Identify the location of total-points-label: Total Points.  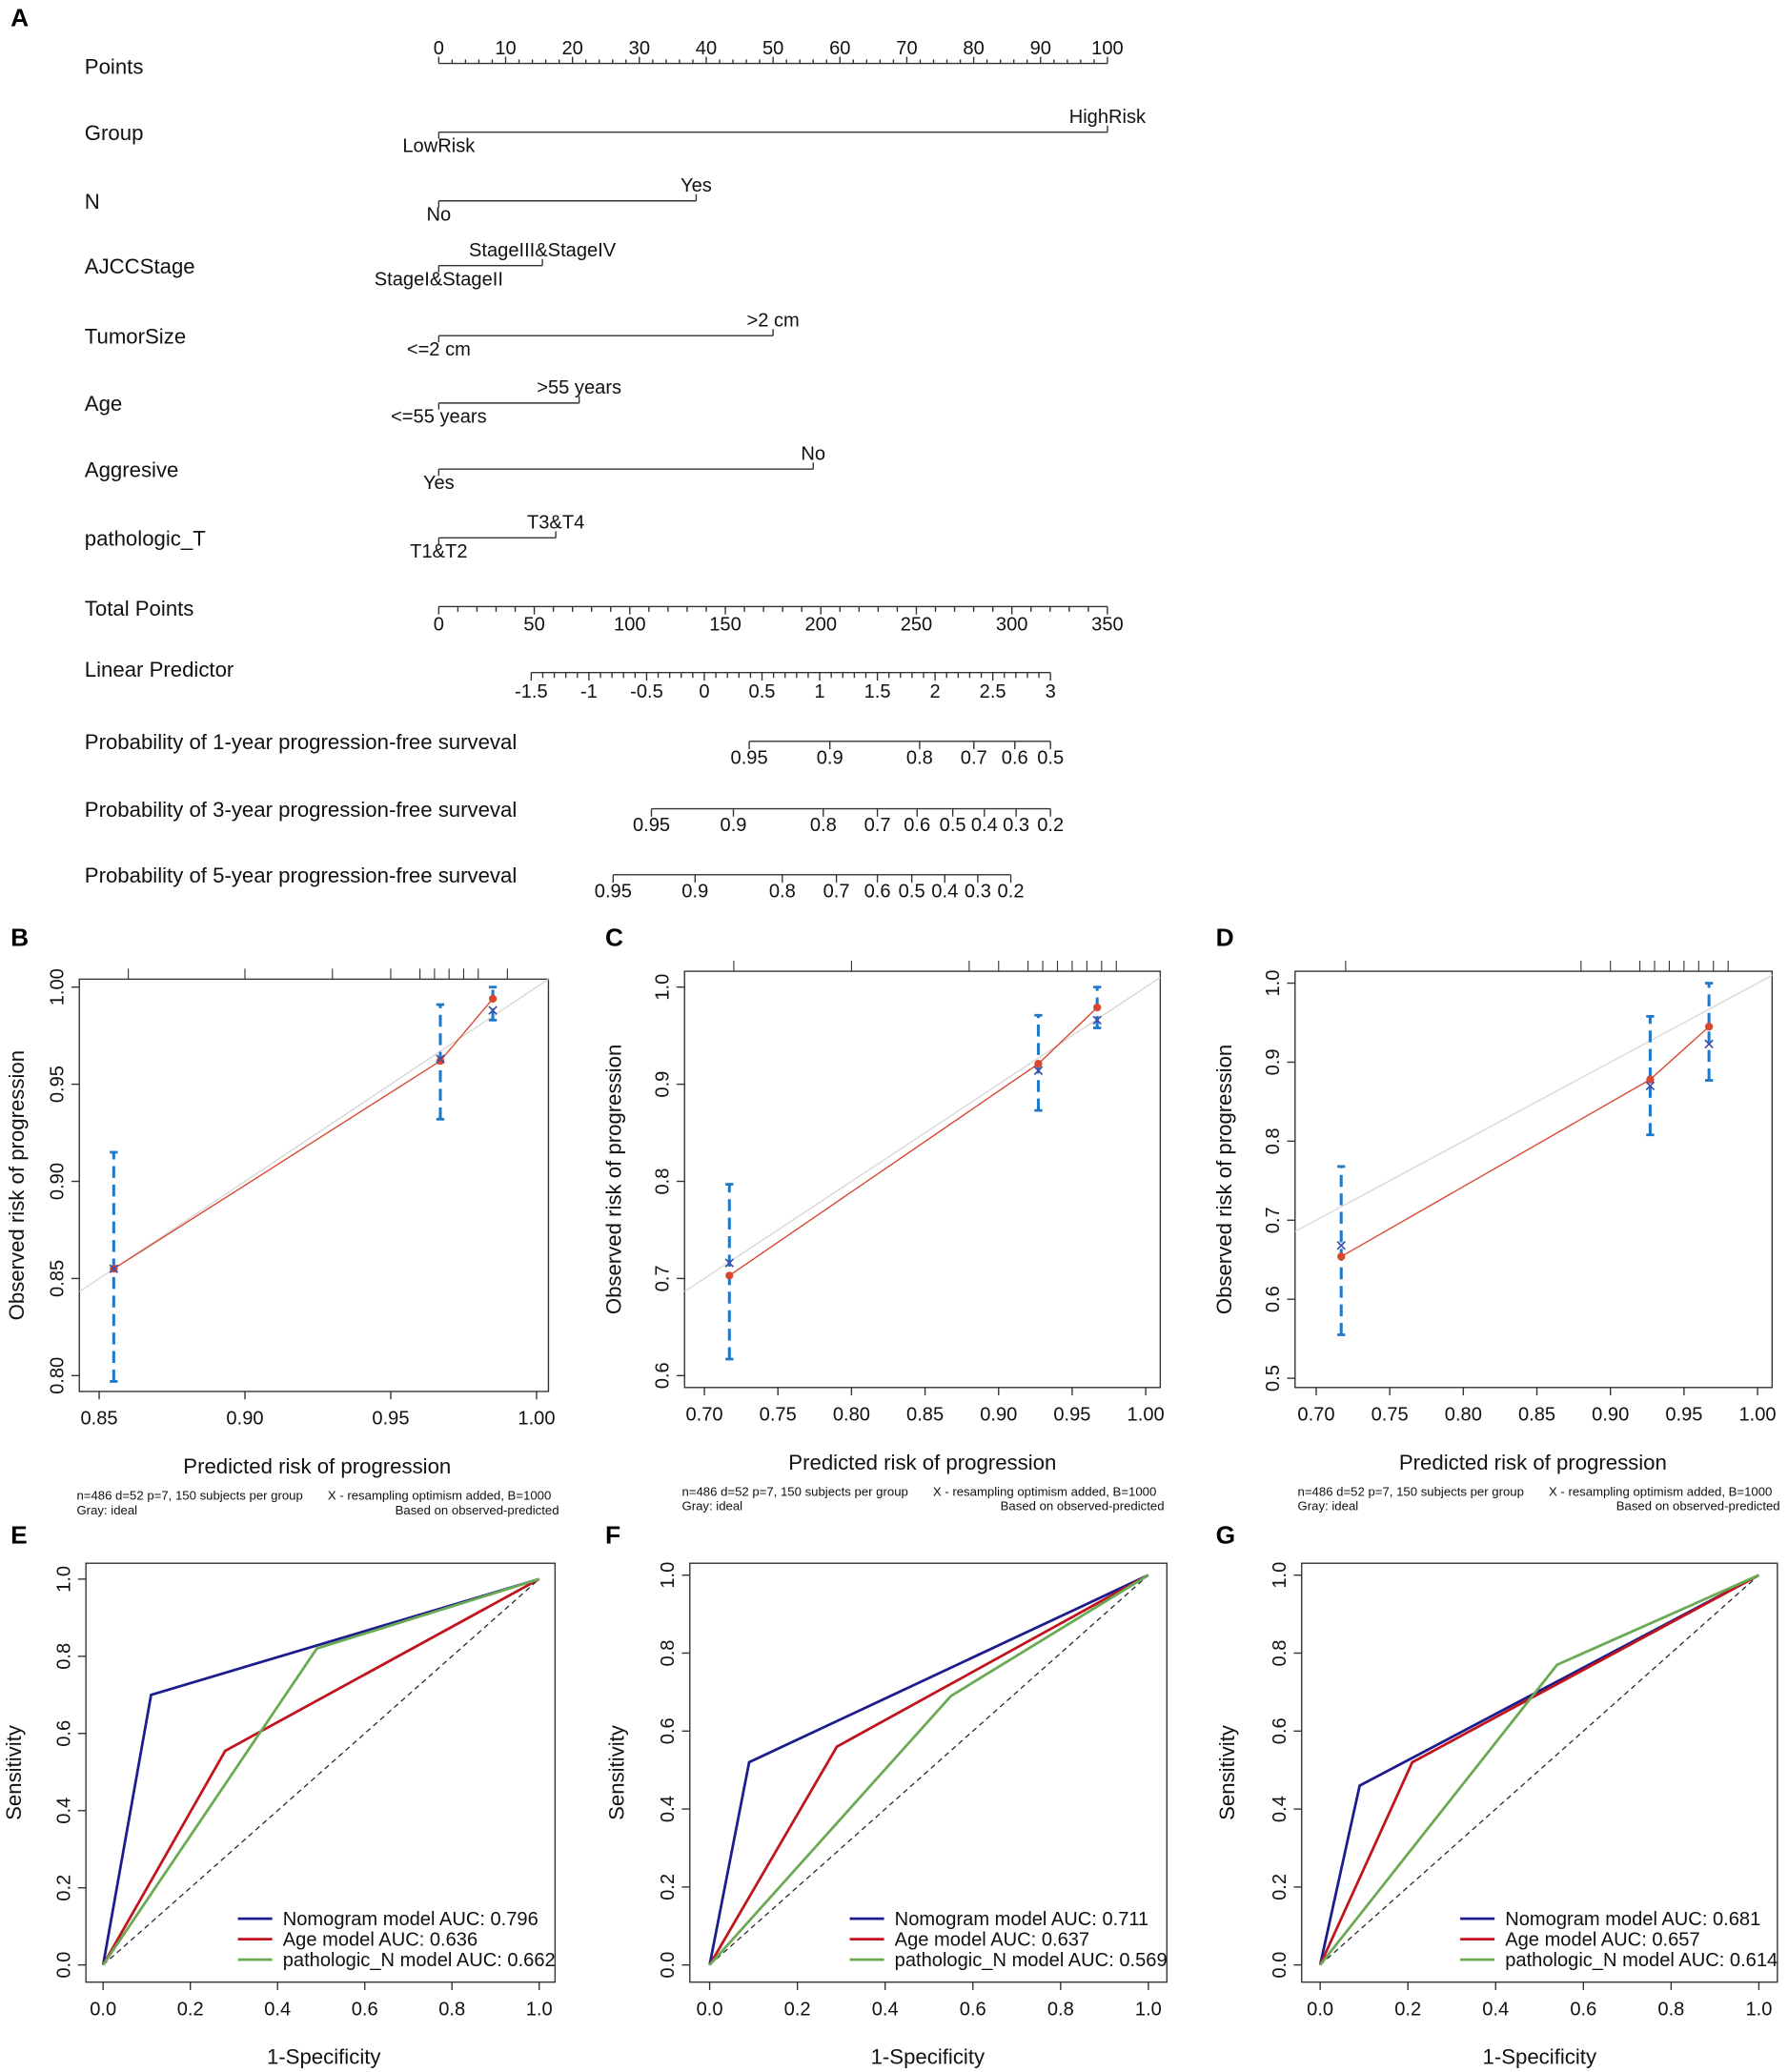
(139, 608).